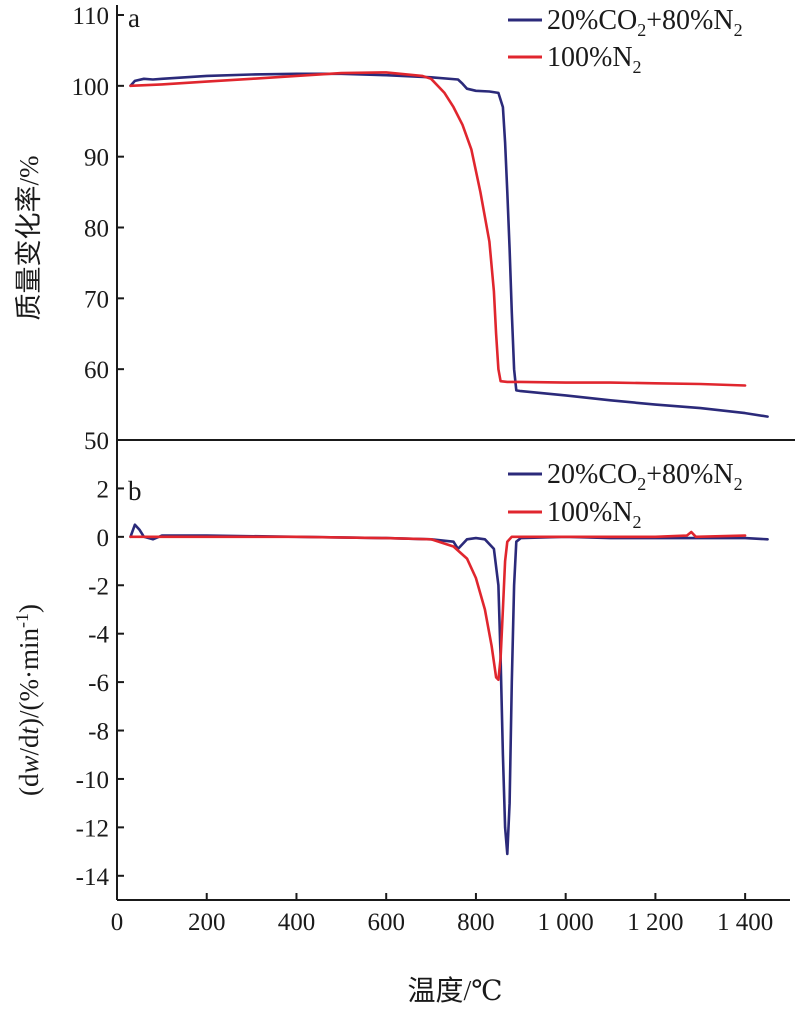  What do you see at coordinates (96, 158) in the screenshot?
I see `panel-a-ytick-label: 90` at bounding box center [96, 158].